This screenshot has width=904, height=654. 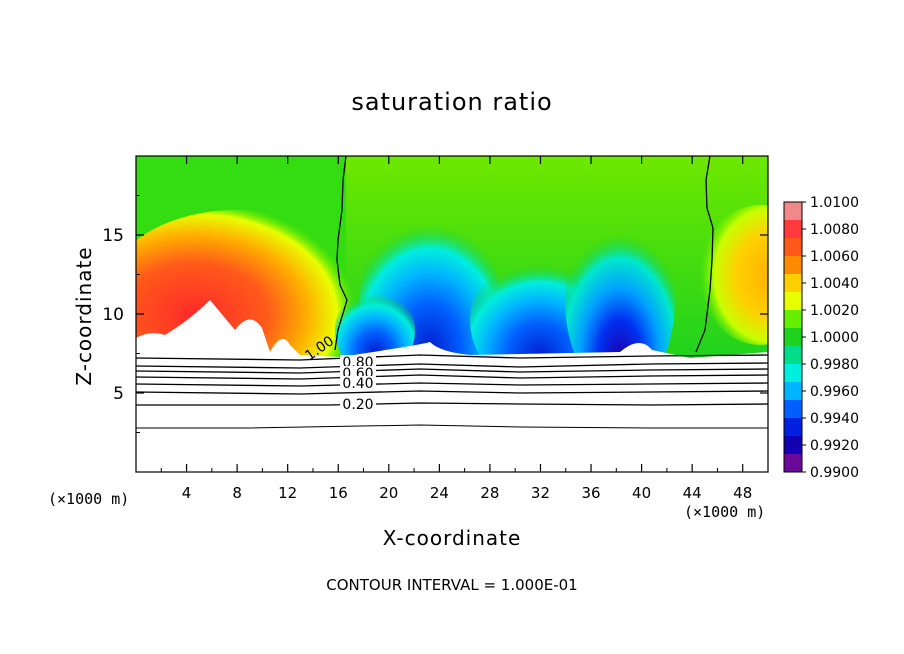 I want to click on contour-labels: 1.00 0.800.600.400.20, so click(x=339, y=373).